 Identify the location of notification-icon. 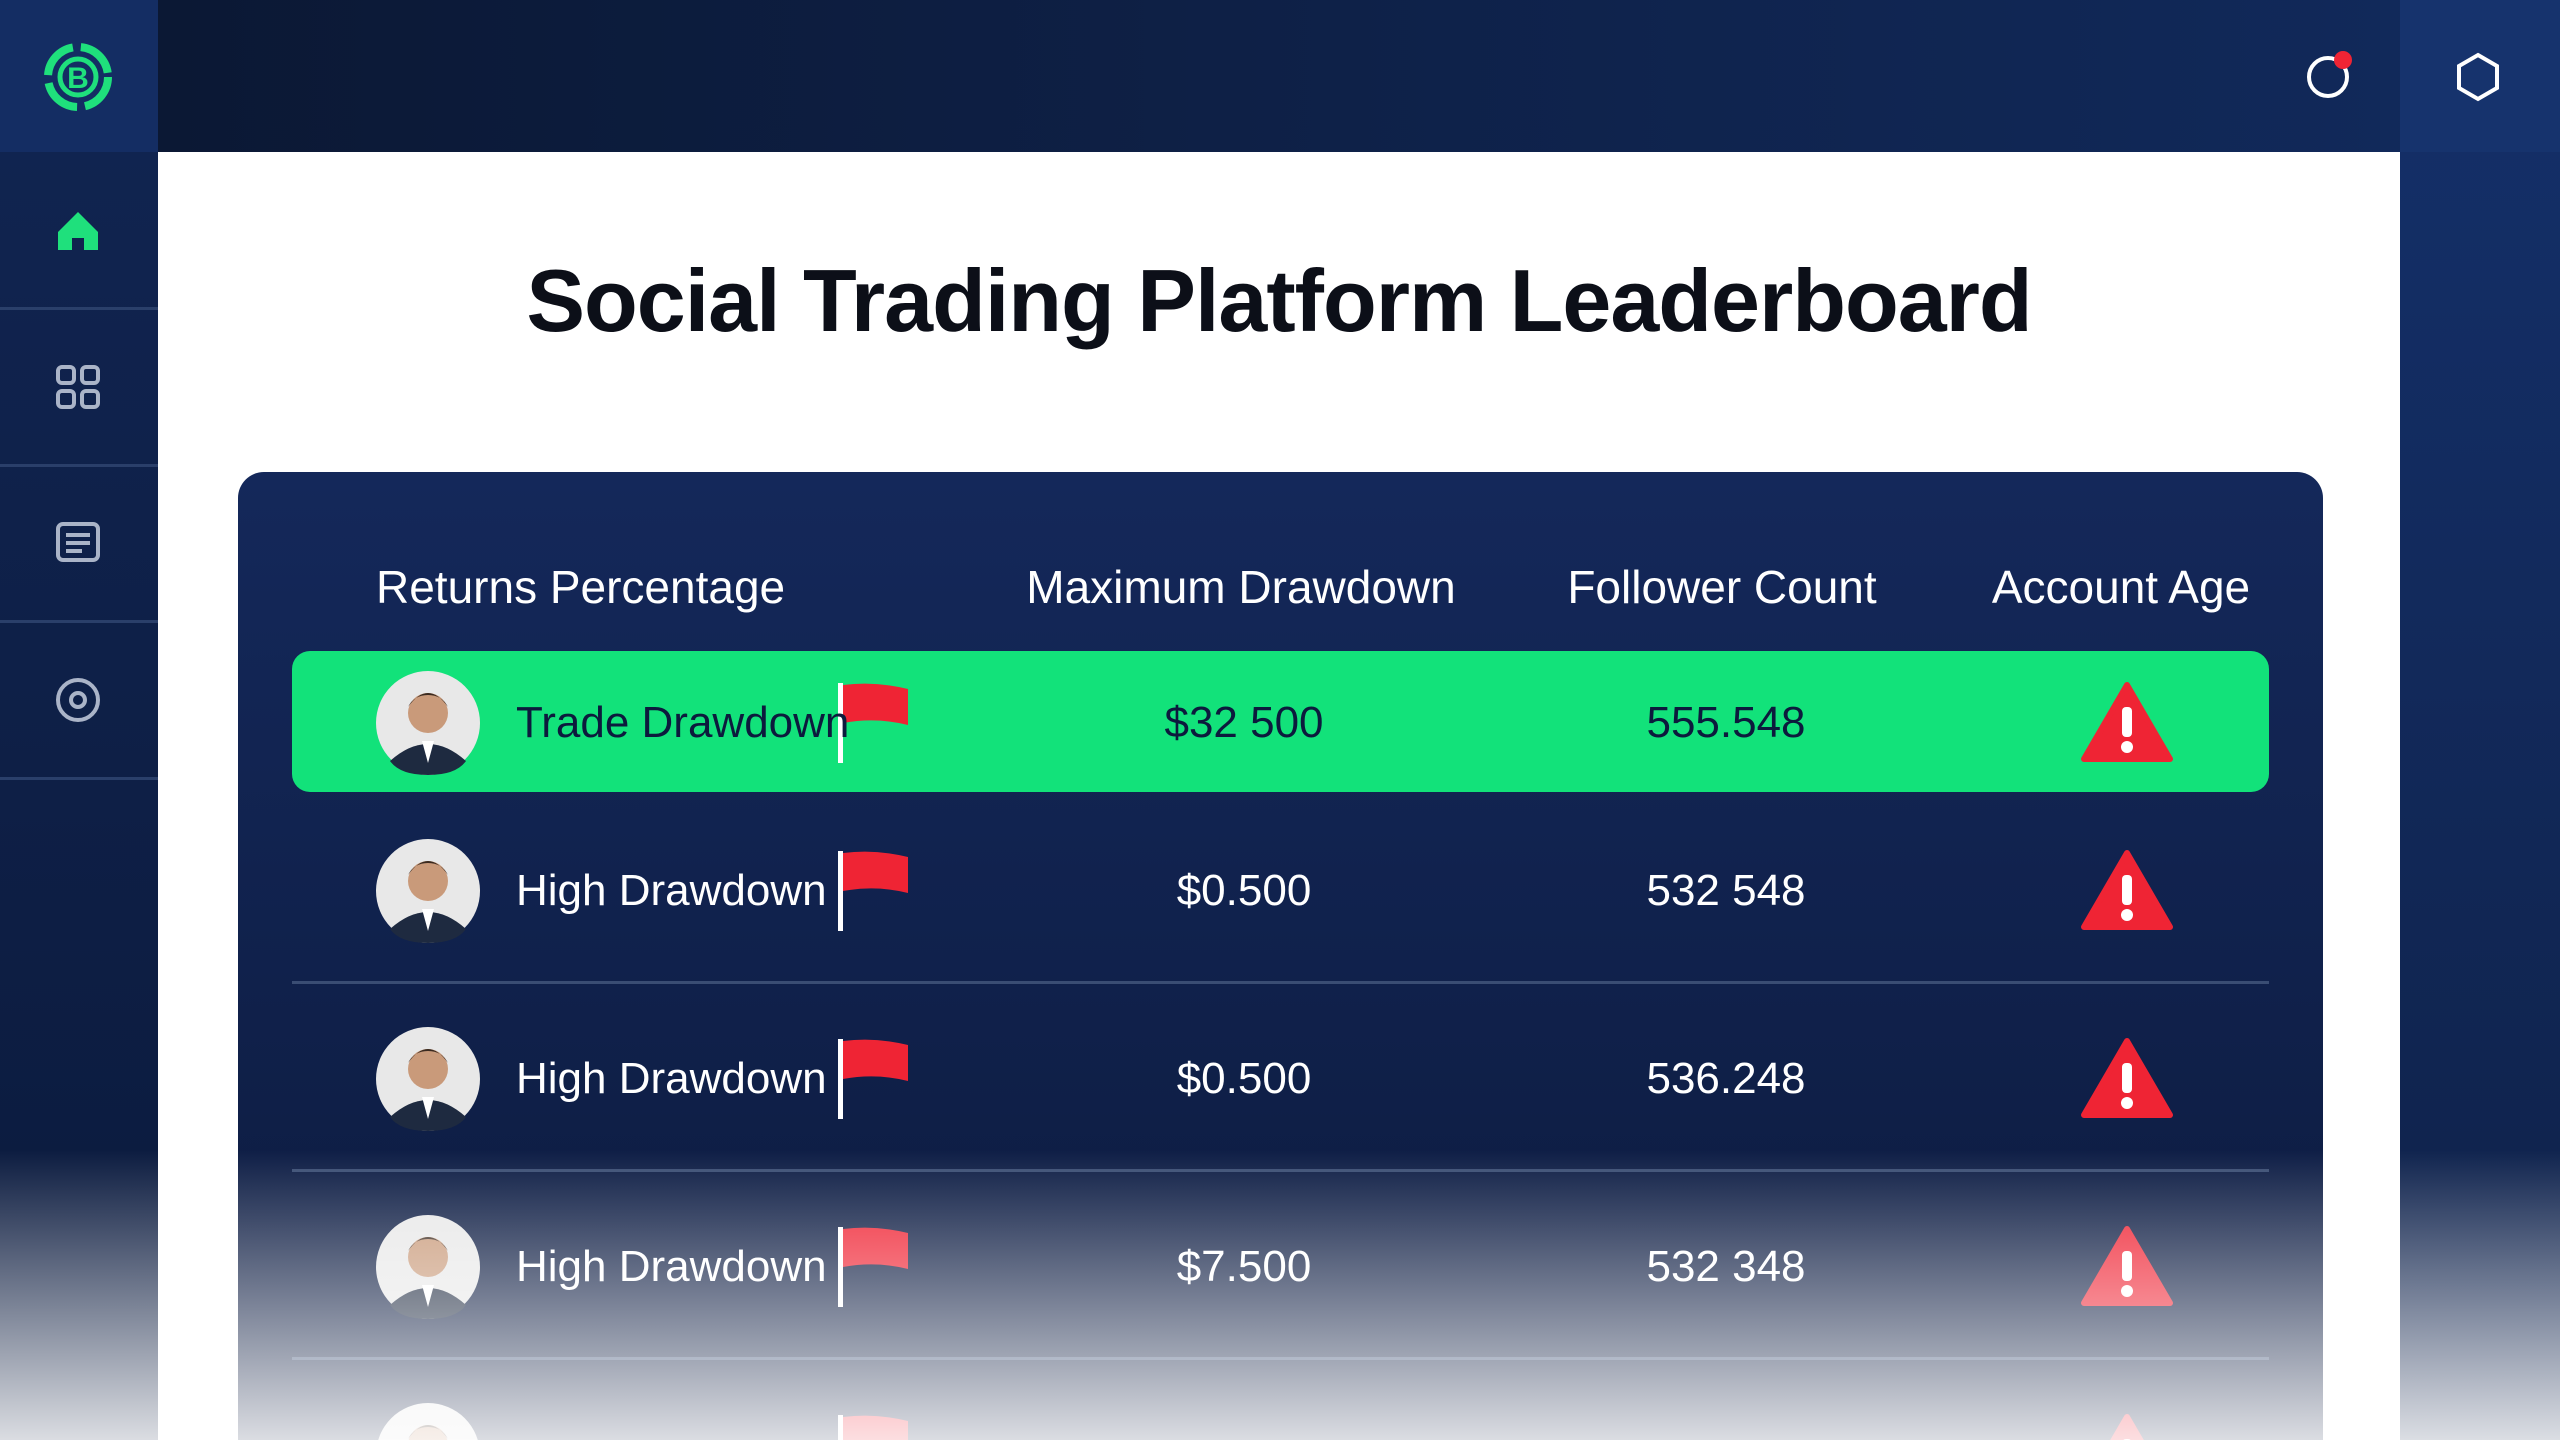
(2338, 80).